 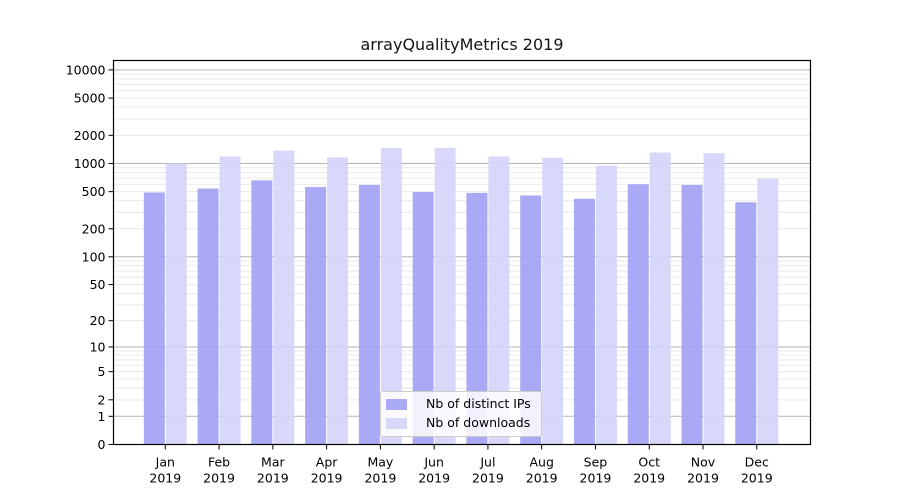 I want to click on chart-title: arrayQualityMetrics 2019, so click(x=462, y=44).